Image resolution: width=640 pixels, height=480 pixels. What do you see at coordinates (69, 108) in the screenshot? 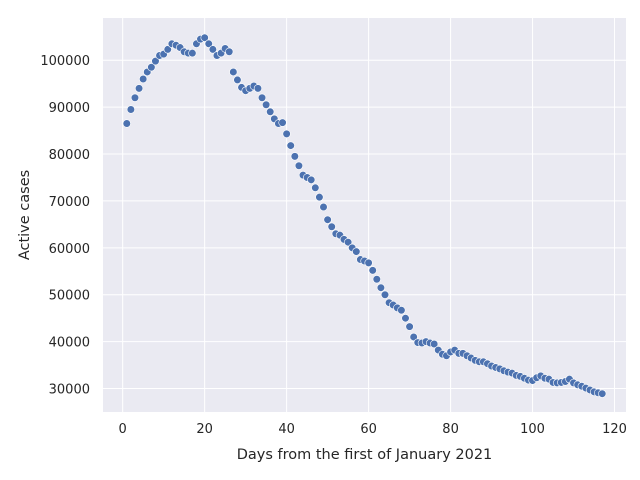
I see `y-tick-label: 90000` at bounding box center [69, 108].